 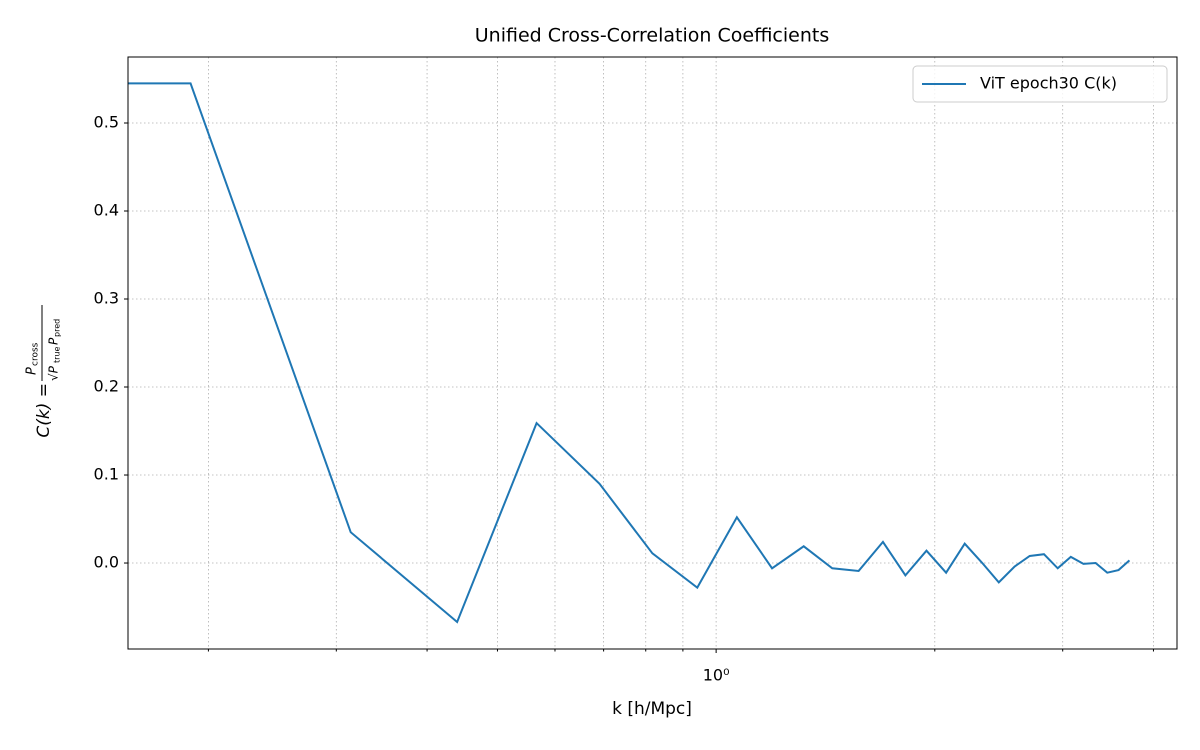 What do you see at coordinates (106, 210) in the screenshot?
I see `y-tick-label: 0.4` at bounding box center [106, 210].